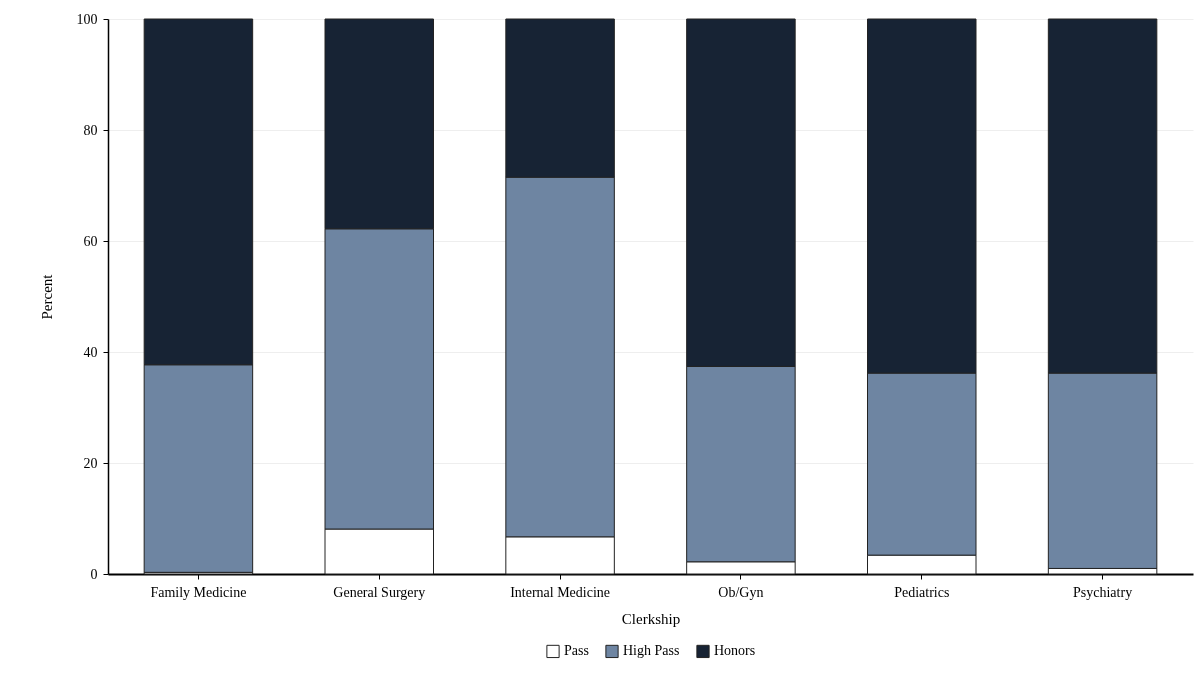 The height and width of the screenshot is (700, 1199). I want to click on x-axis-title: Clerkship, so click(651, 618).